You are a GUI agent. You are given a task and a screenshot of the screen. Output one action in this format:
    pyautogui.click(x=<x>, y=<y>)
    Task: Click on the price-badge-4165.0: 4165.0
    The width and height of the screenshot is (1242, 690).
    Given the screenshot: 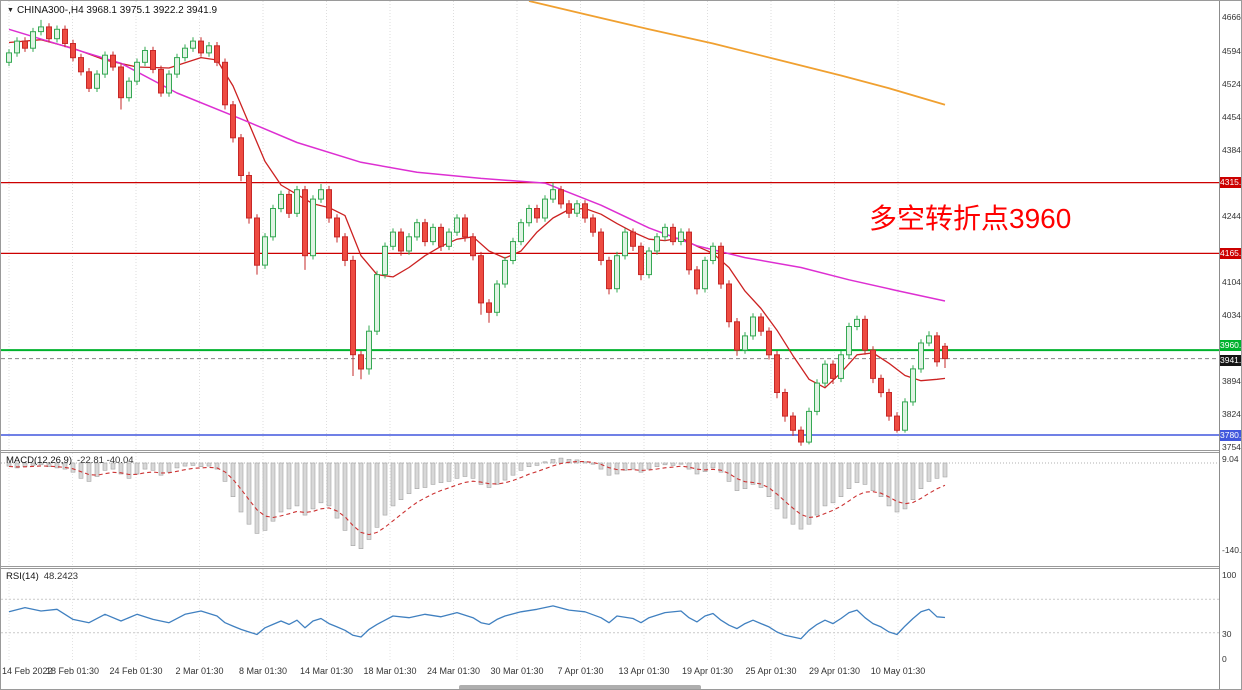 What is the action you would take?
    pyautogui.click(x=1231, y=253)
    